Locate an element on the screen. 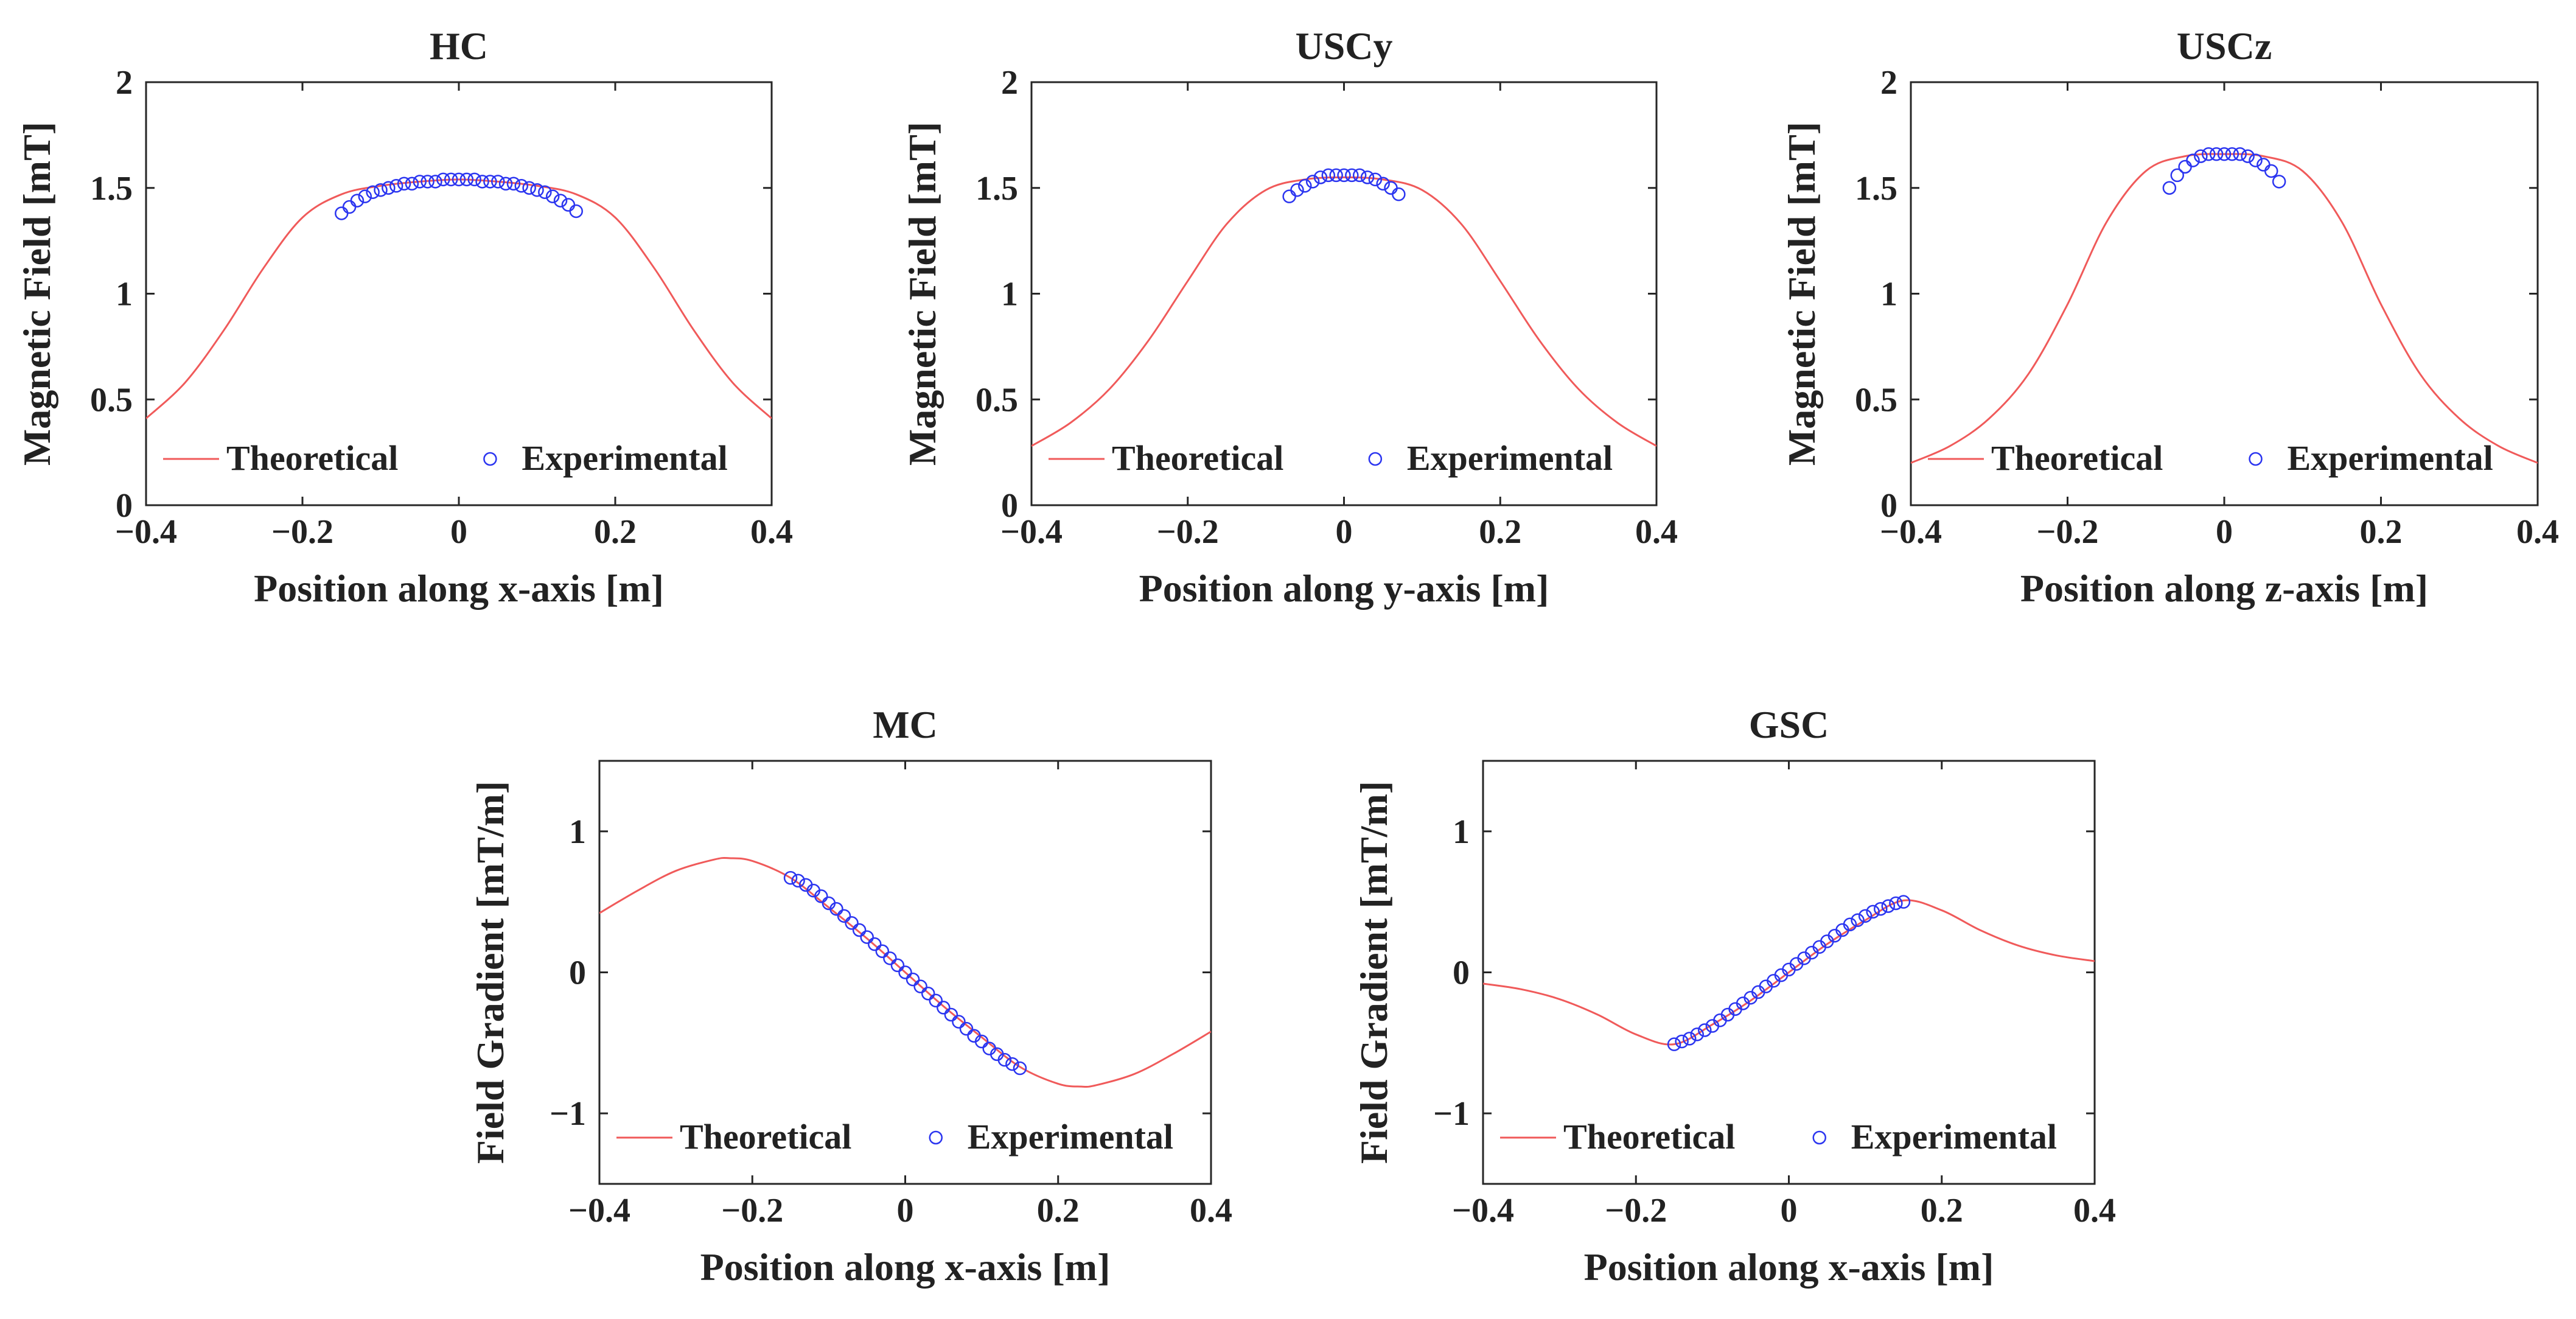 The image size is (2576, 1319). y-tick-label: 1.5 is located at coordinates (997, 189).